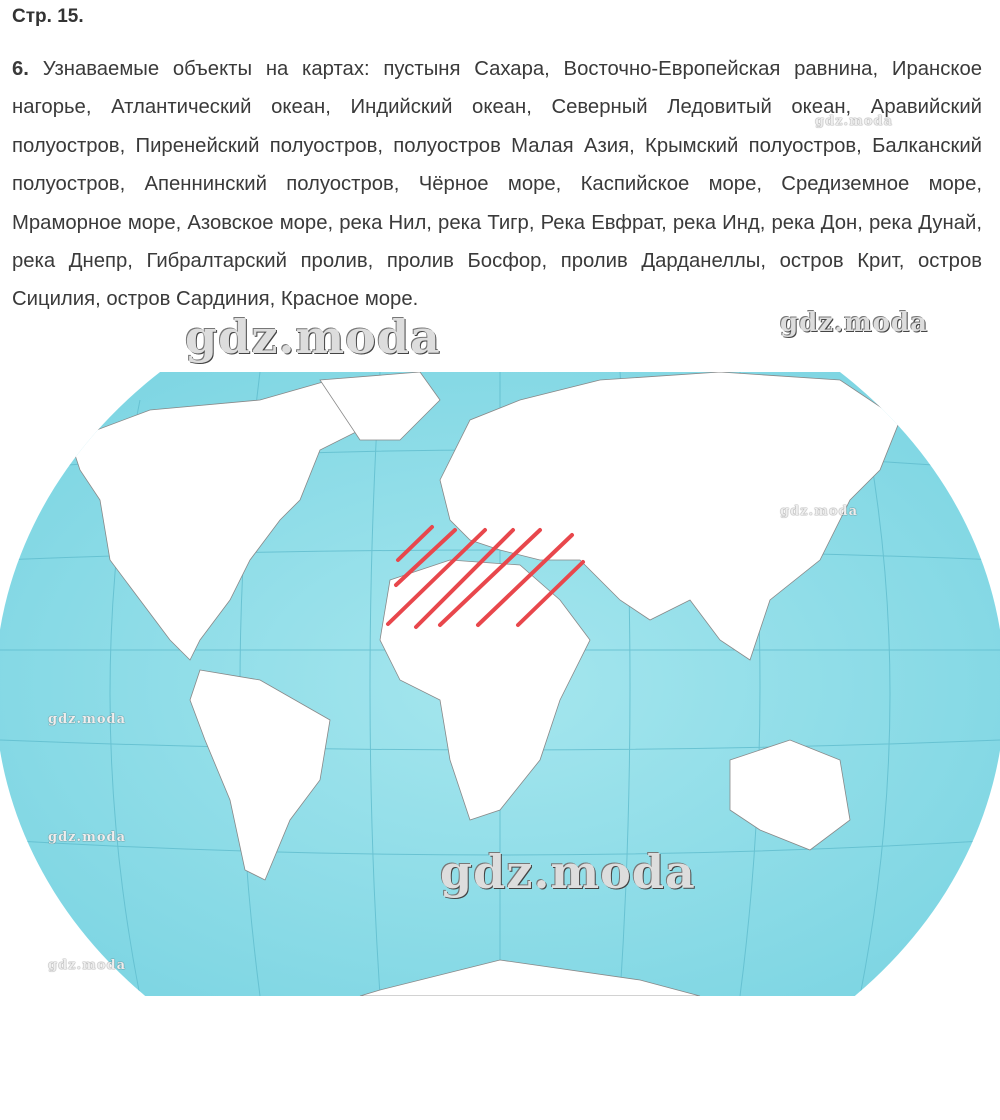  What do you see at coordinates (260, 775) in the screenshot?
I see `south-america` at bounding box center [260, 775].